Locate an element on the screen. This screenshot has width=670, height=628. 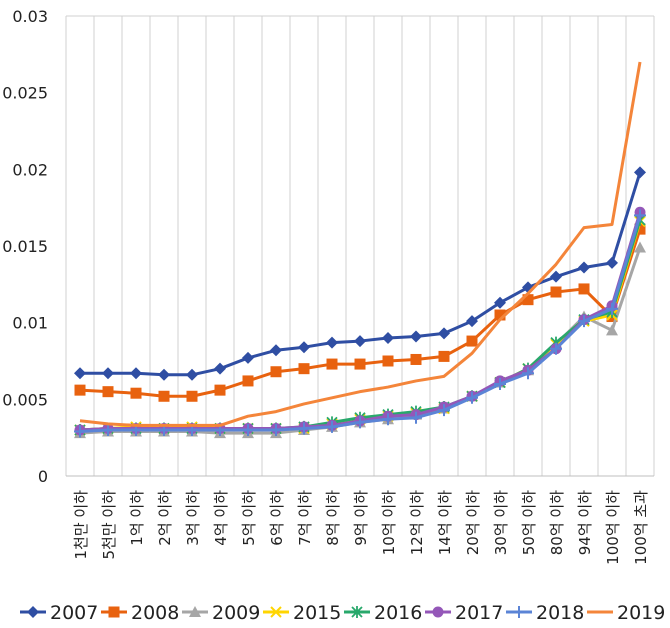
legend-label: 2008 is located at coordinates (155, 613).